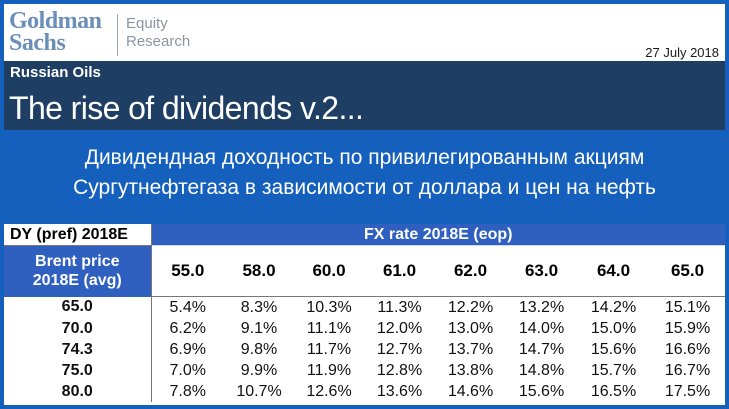  What do you see at coordinates (613, 271) in the screenshot?
I see `fx-column-header: 64.0` at bounding box center [613, 271].